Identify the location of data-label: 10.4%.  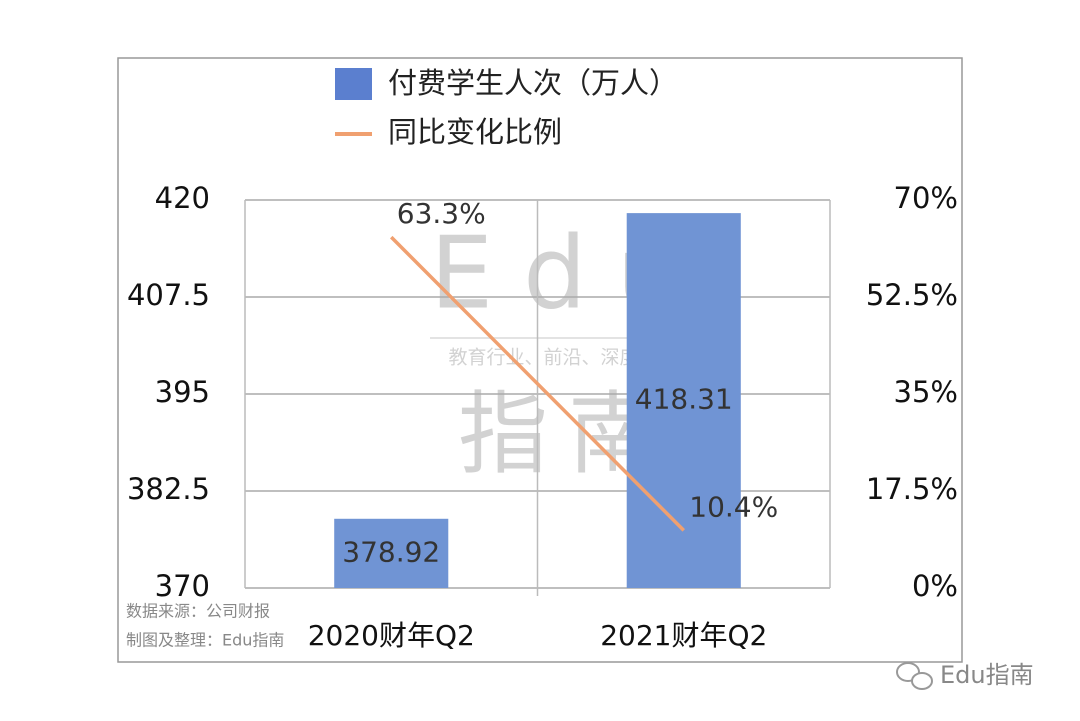
(733, 506).